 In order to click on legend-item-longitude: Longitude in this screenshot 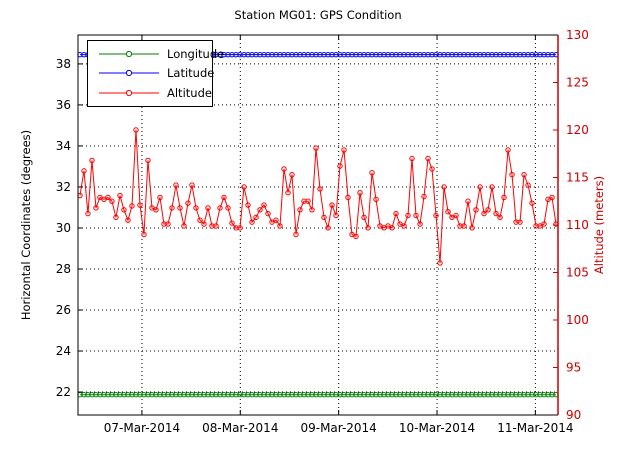, I will do `click(156, 54)`.